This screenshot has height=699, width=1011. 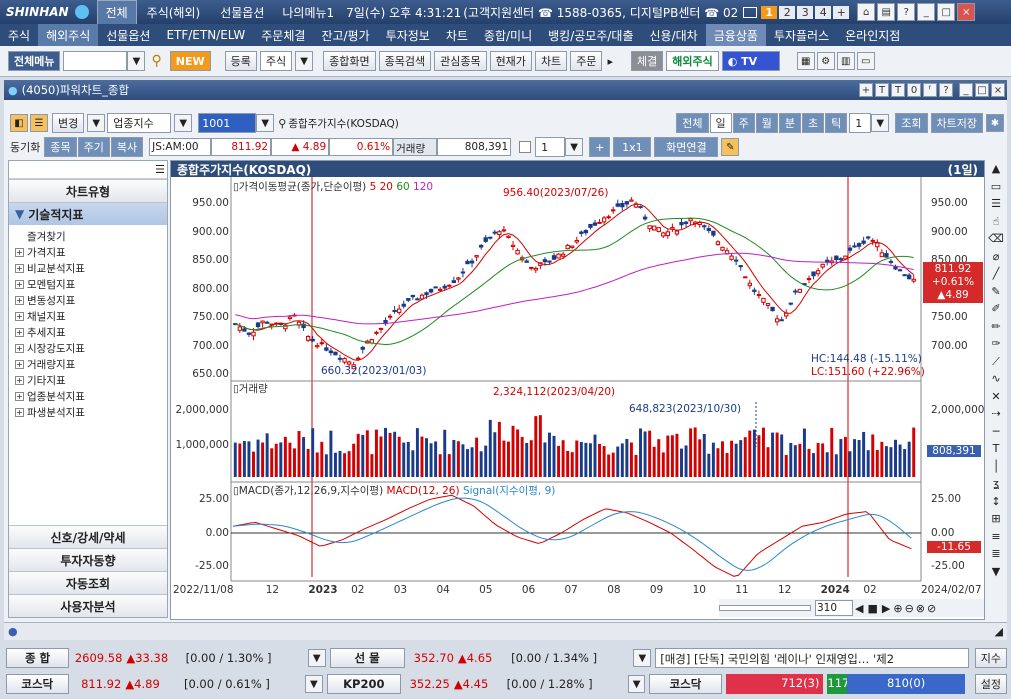 What do you see at coordinates (906, 12) in the screenshot?
I see `help-icon: ?` at bounding box center [906, 12].